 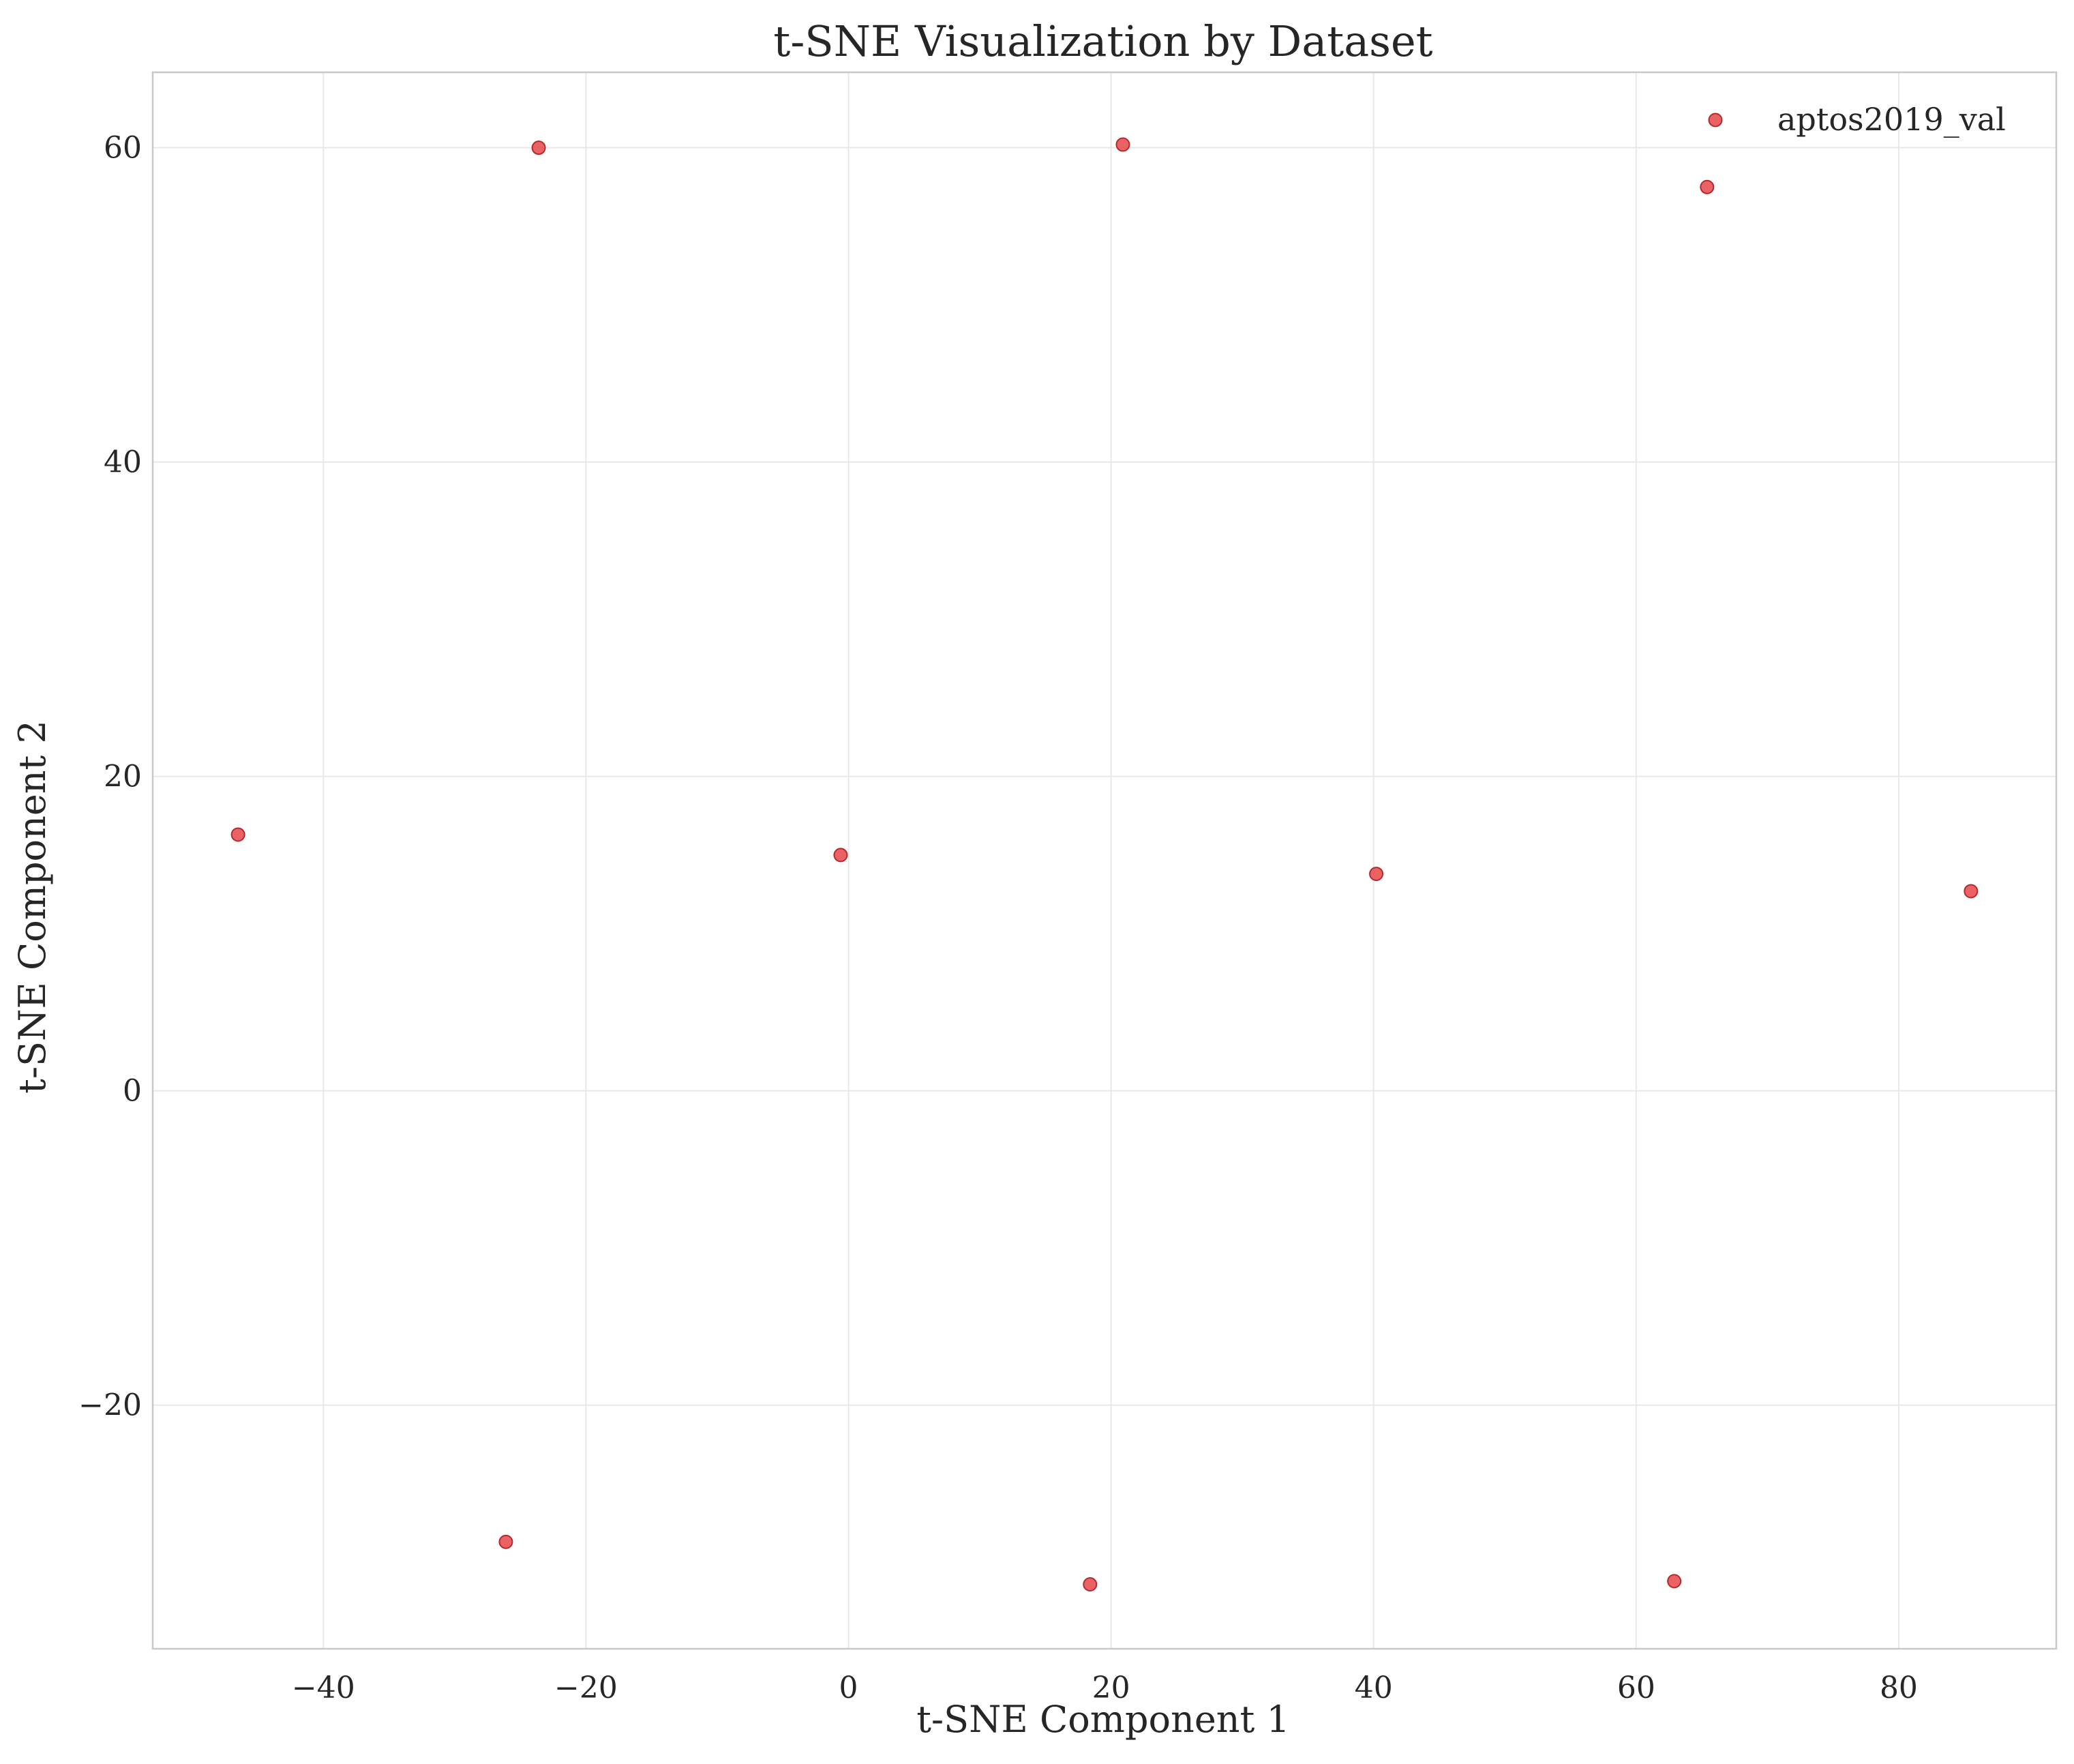 What do you see at coordinates (1103, 1719) in the screenshot?
I see `x-axis-label: t-SNE Component 1` at bounding box center [1103, 1719].